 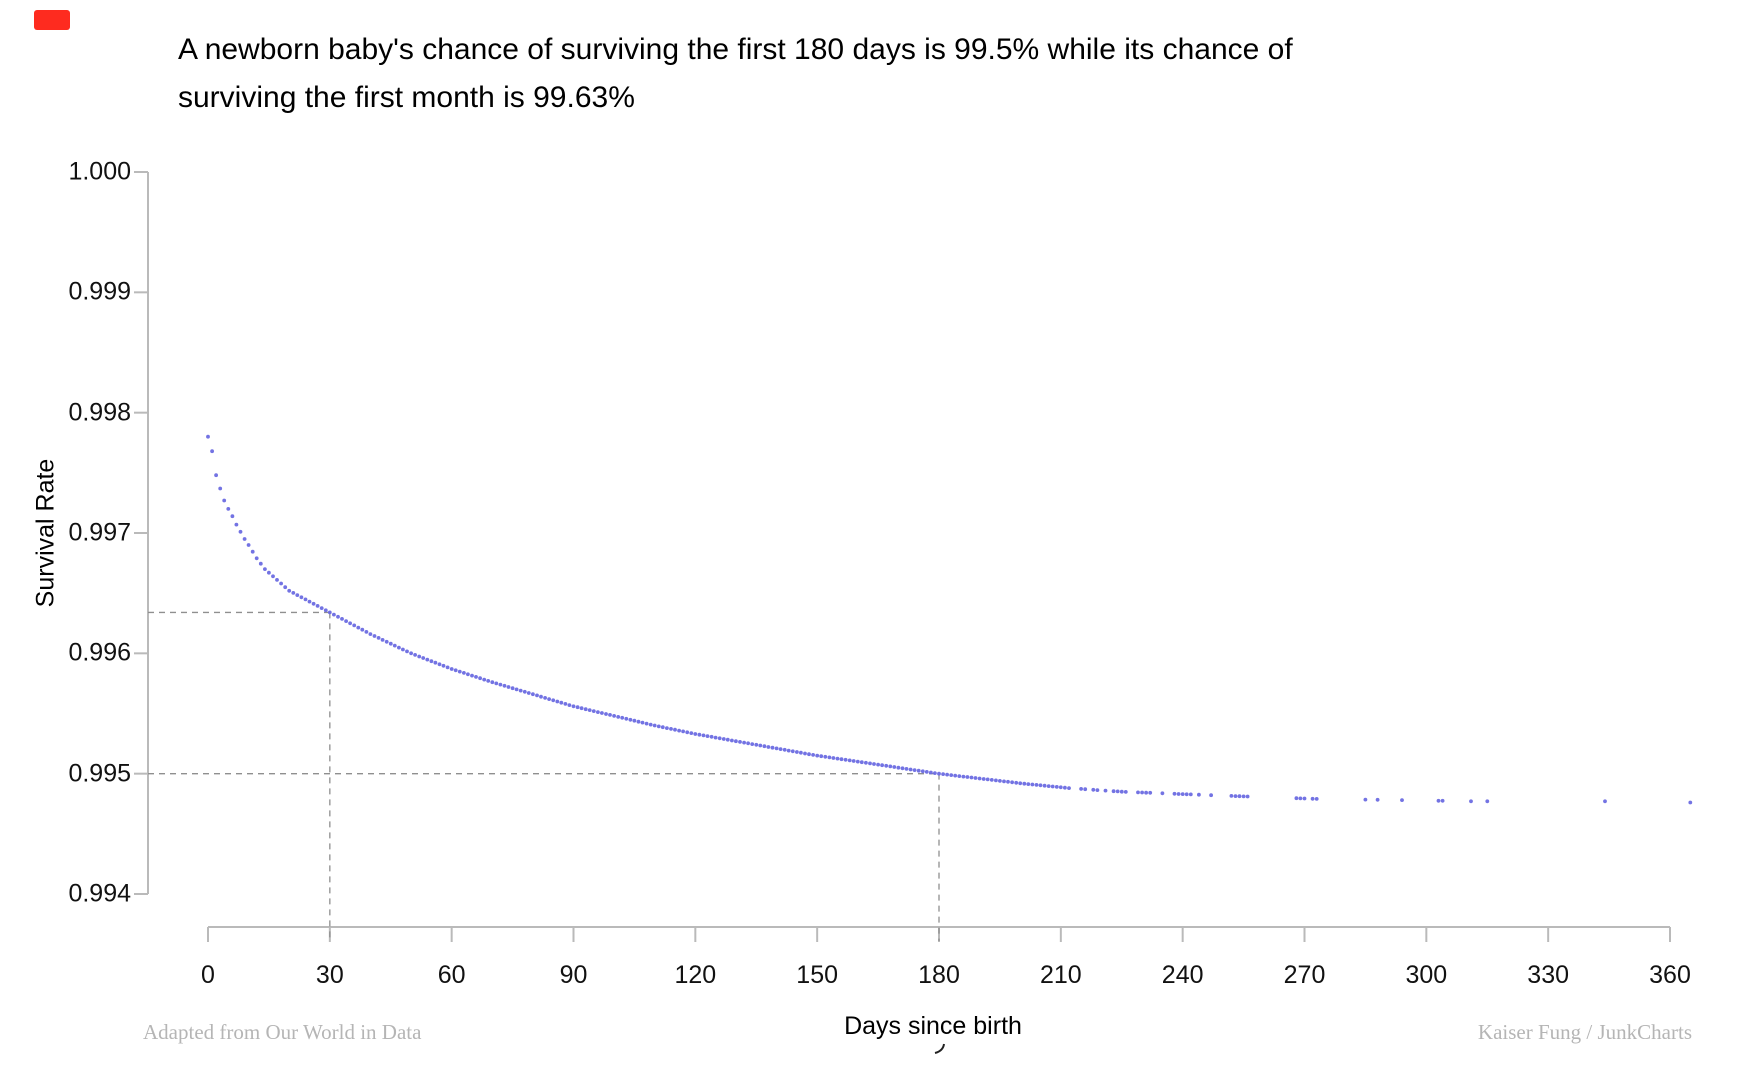 What do you see at coordinates (1060, 975) in the screenshot?
I see `x-tick-label: 210` at bounding box center [1060, 975].